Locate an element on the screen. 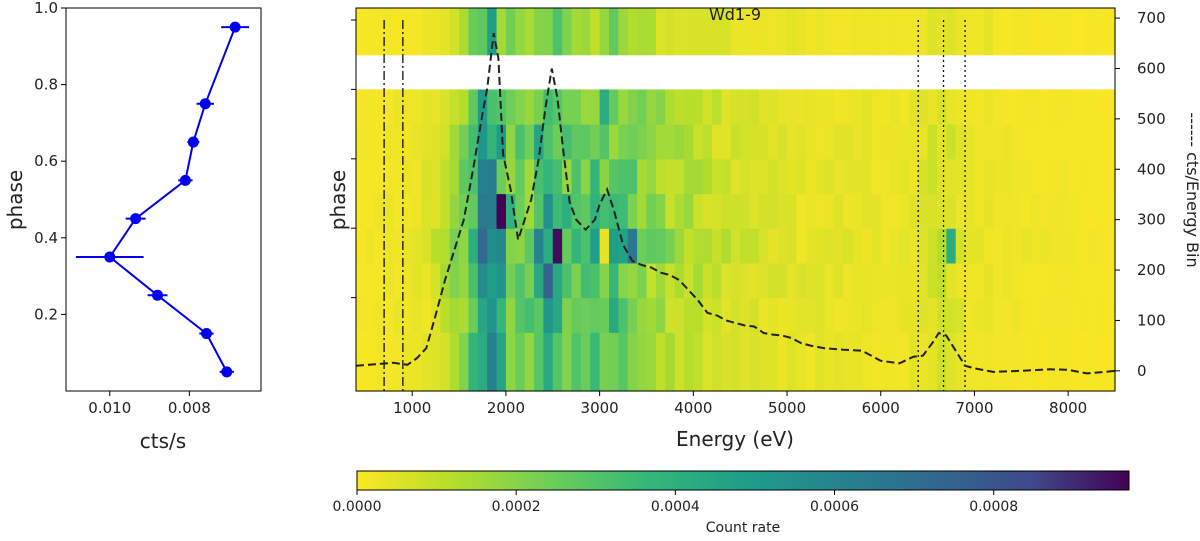 The image size is (1200, 541). phase-profile-y-tick-label: 1.0 is located at coordinates (46, 8).